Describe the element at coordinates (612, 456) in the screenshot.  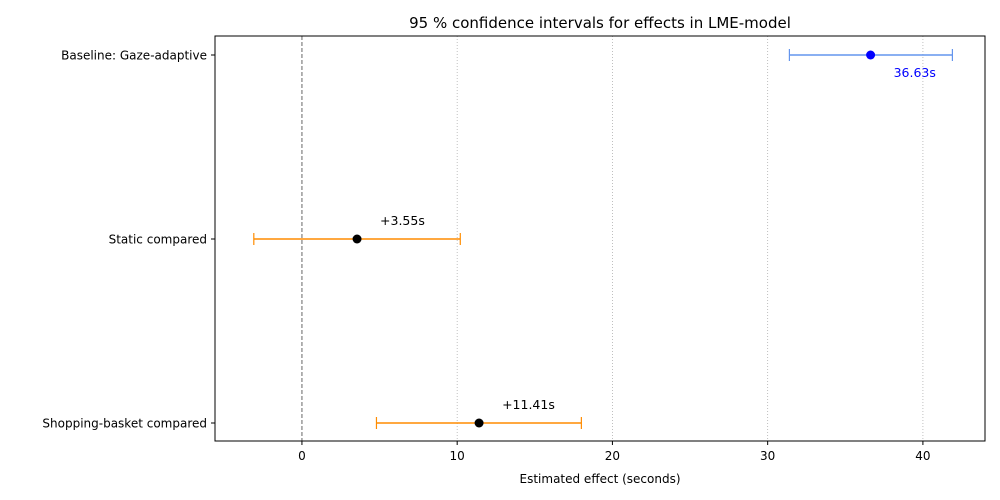
I see `x-tick-label: 20` at that location.